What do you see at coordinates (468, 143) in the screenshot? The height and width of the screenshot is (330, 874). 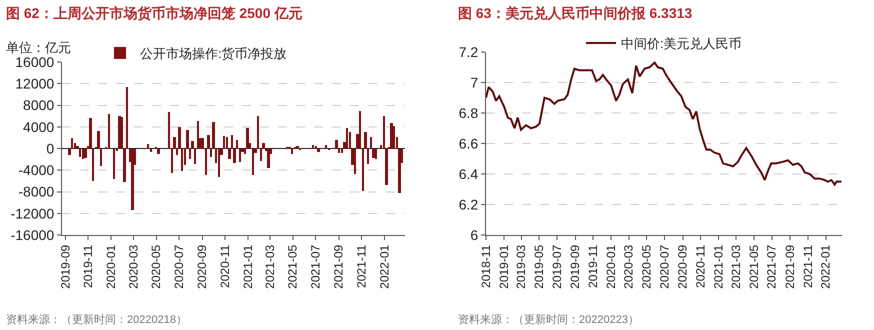 I see `y-tick-label: 6.6` at bounding box center [468, 143].